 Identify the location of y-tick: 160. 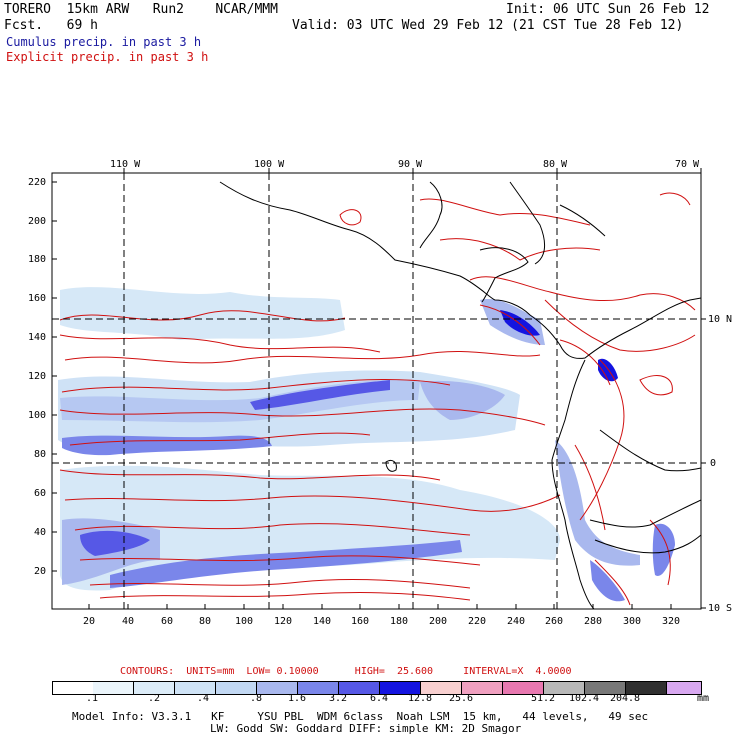
(37, 298).